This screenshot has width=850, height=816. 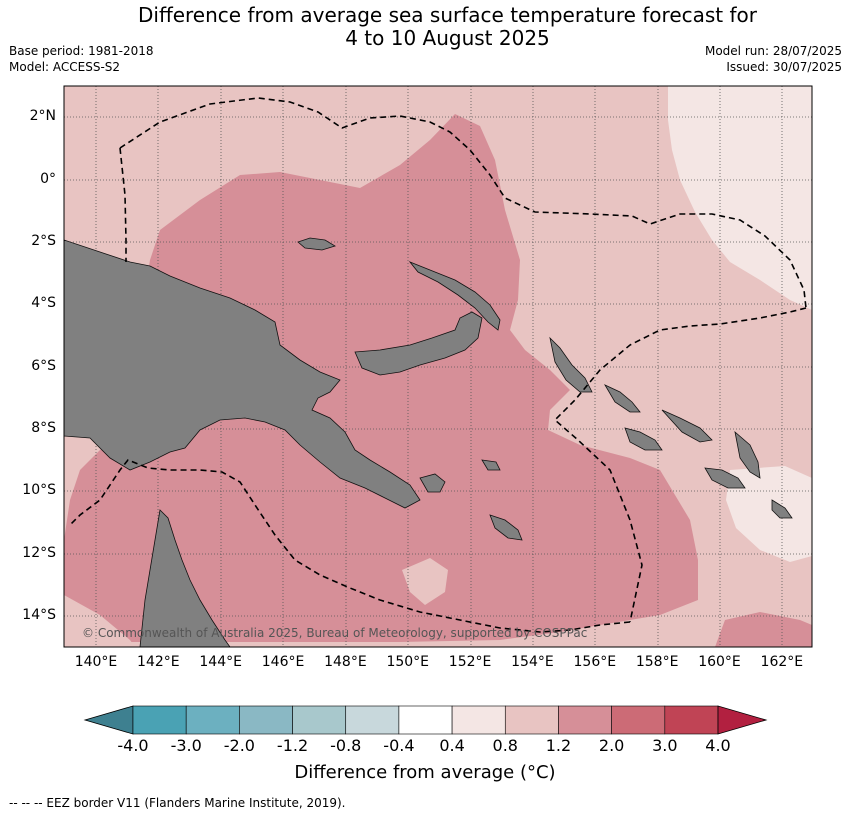 What do you see at coordinates (42, 116) in the screenshot?
I see `latitude-label: 2°N` at bounding box center [42, 116].